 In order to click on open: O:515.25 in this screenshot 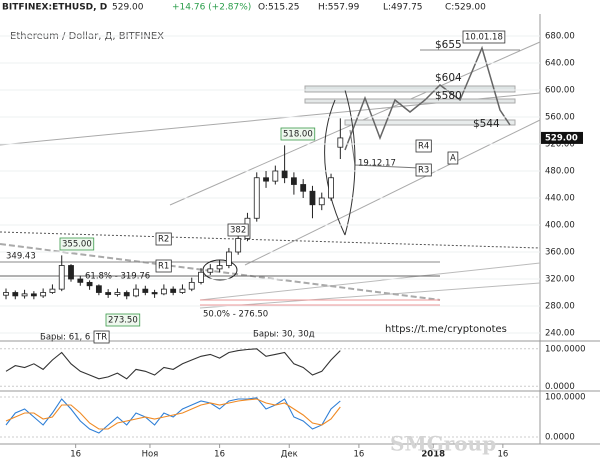, I will do `click(278, 8)`.